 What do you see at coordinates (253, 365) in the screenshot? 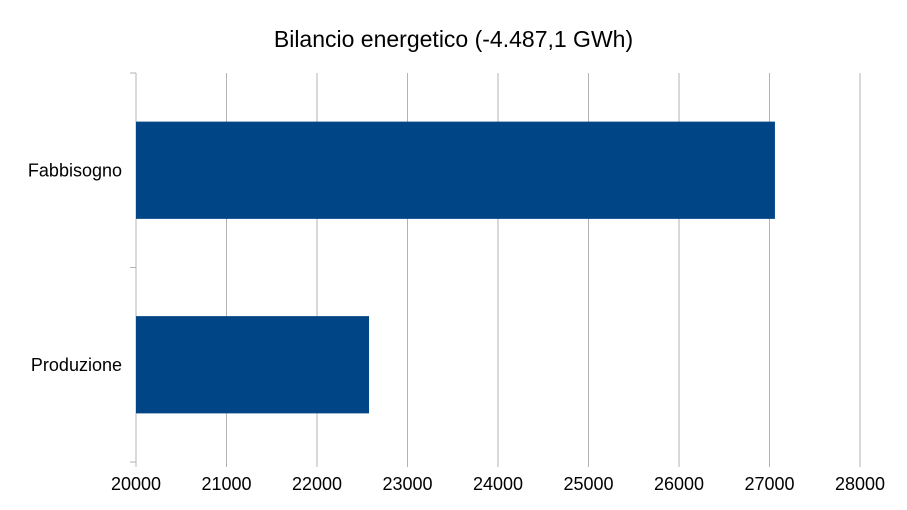
I see `bar-produzione` at bounding box center [253, 365].